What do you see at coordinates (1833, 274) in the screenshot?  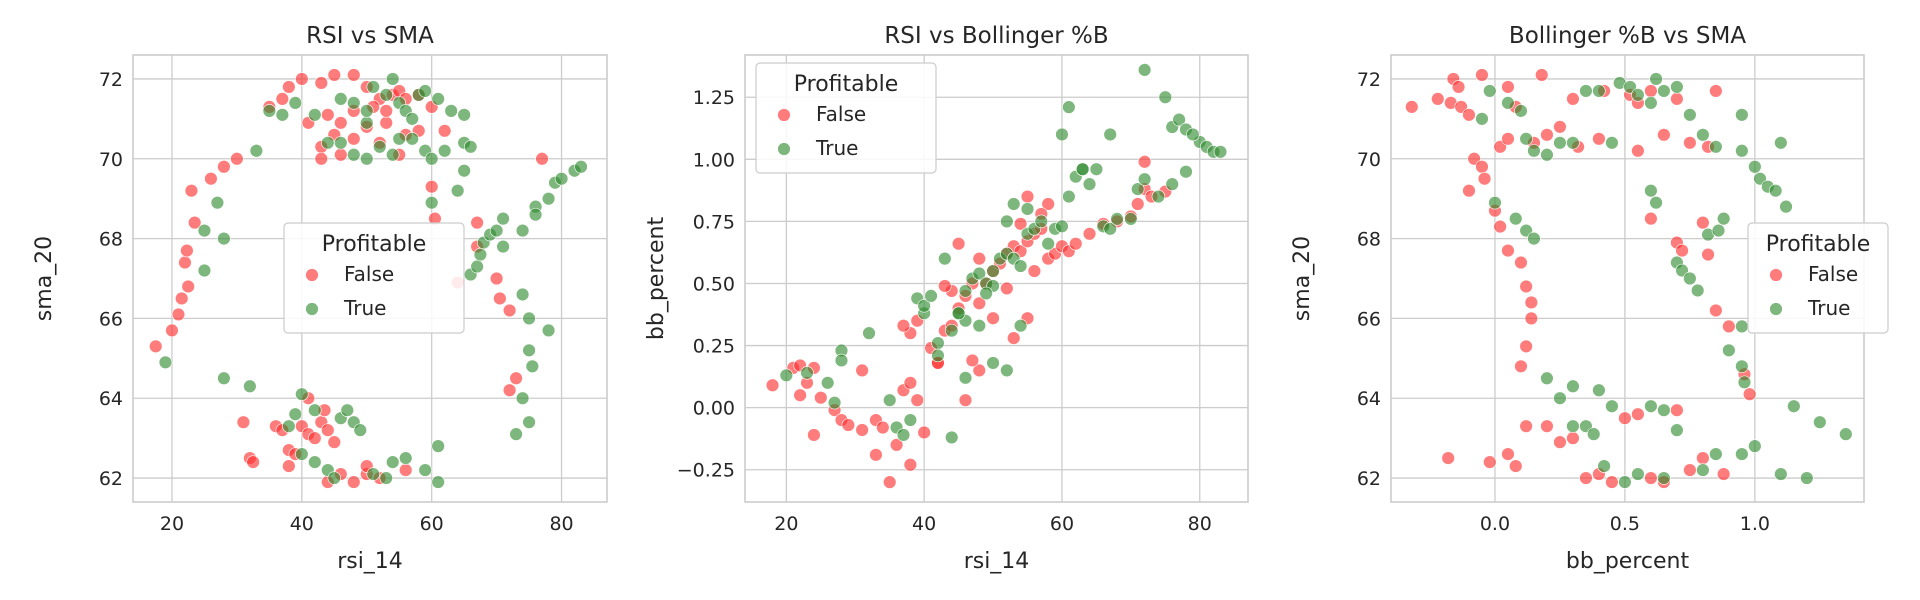 I see `legend-label-false: False` at bounding box center [1833, 274].